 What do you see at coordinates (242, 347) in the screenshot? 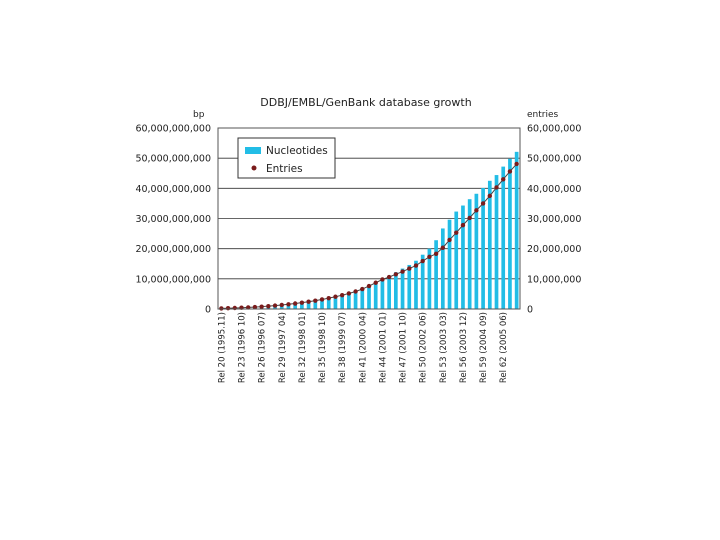
I see `x-tick-label: Rel 23 (1996 10)` at bounding box center [242, 347].